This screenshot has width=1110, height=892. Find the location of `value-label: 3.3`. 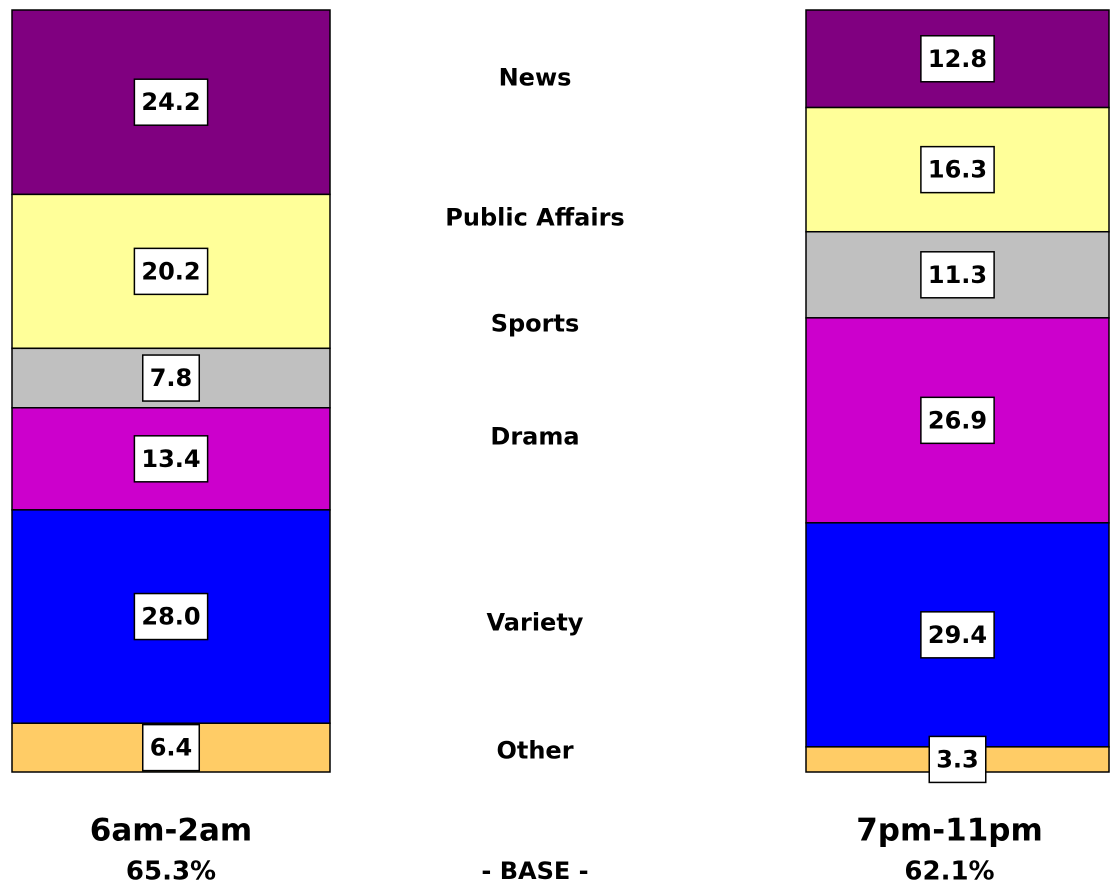

value-label: 3.3 is located at coordinates (957, 759).